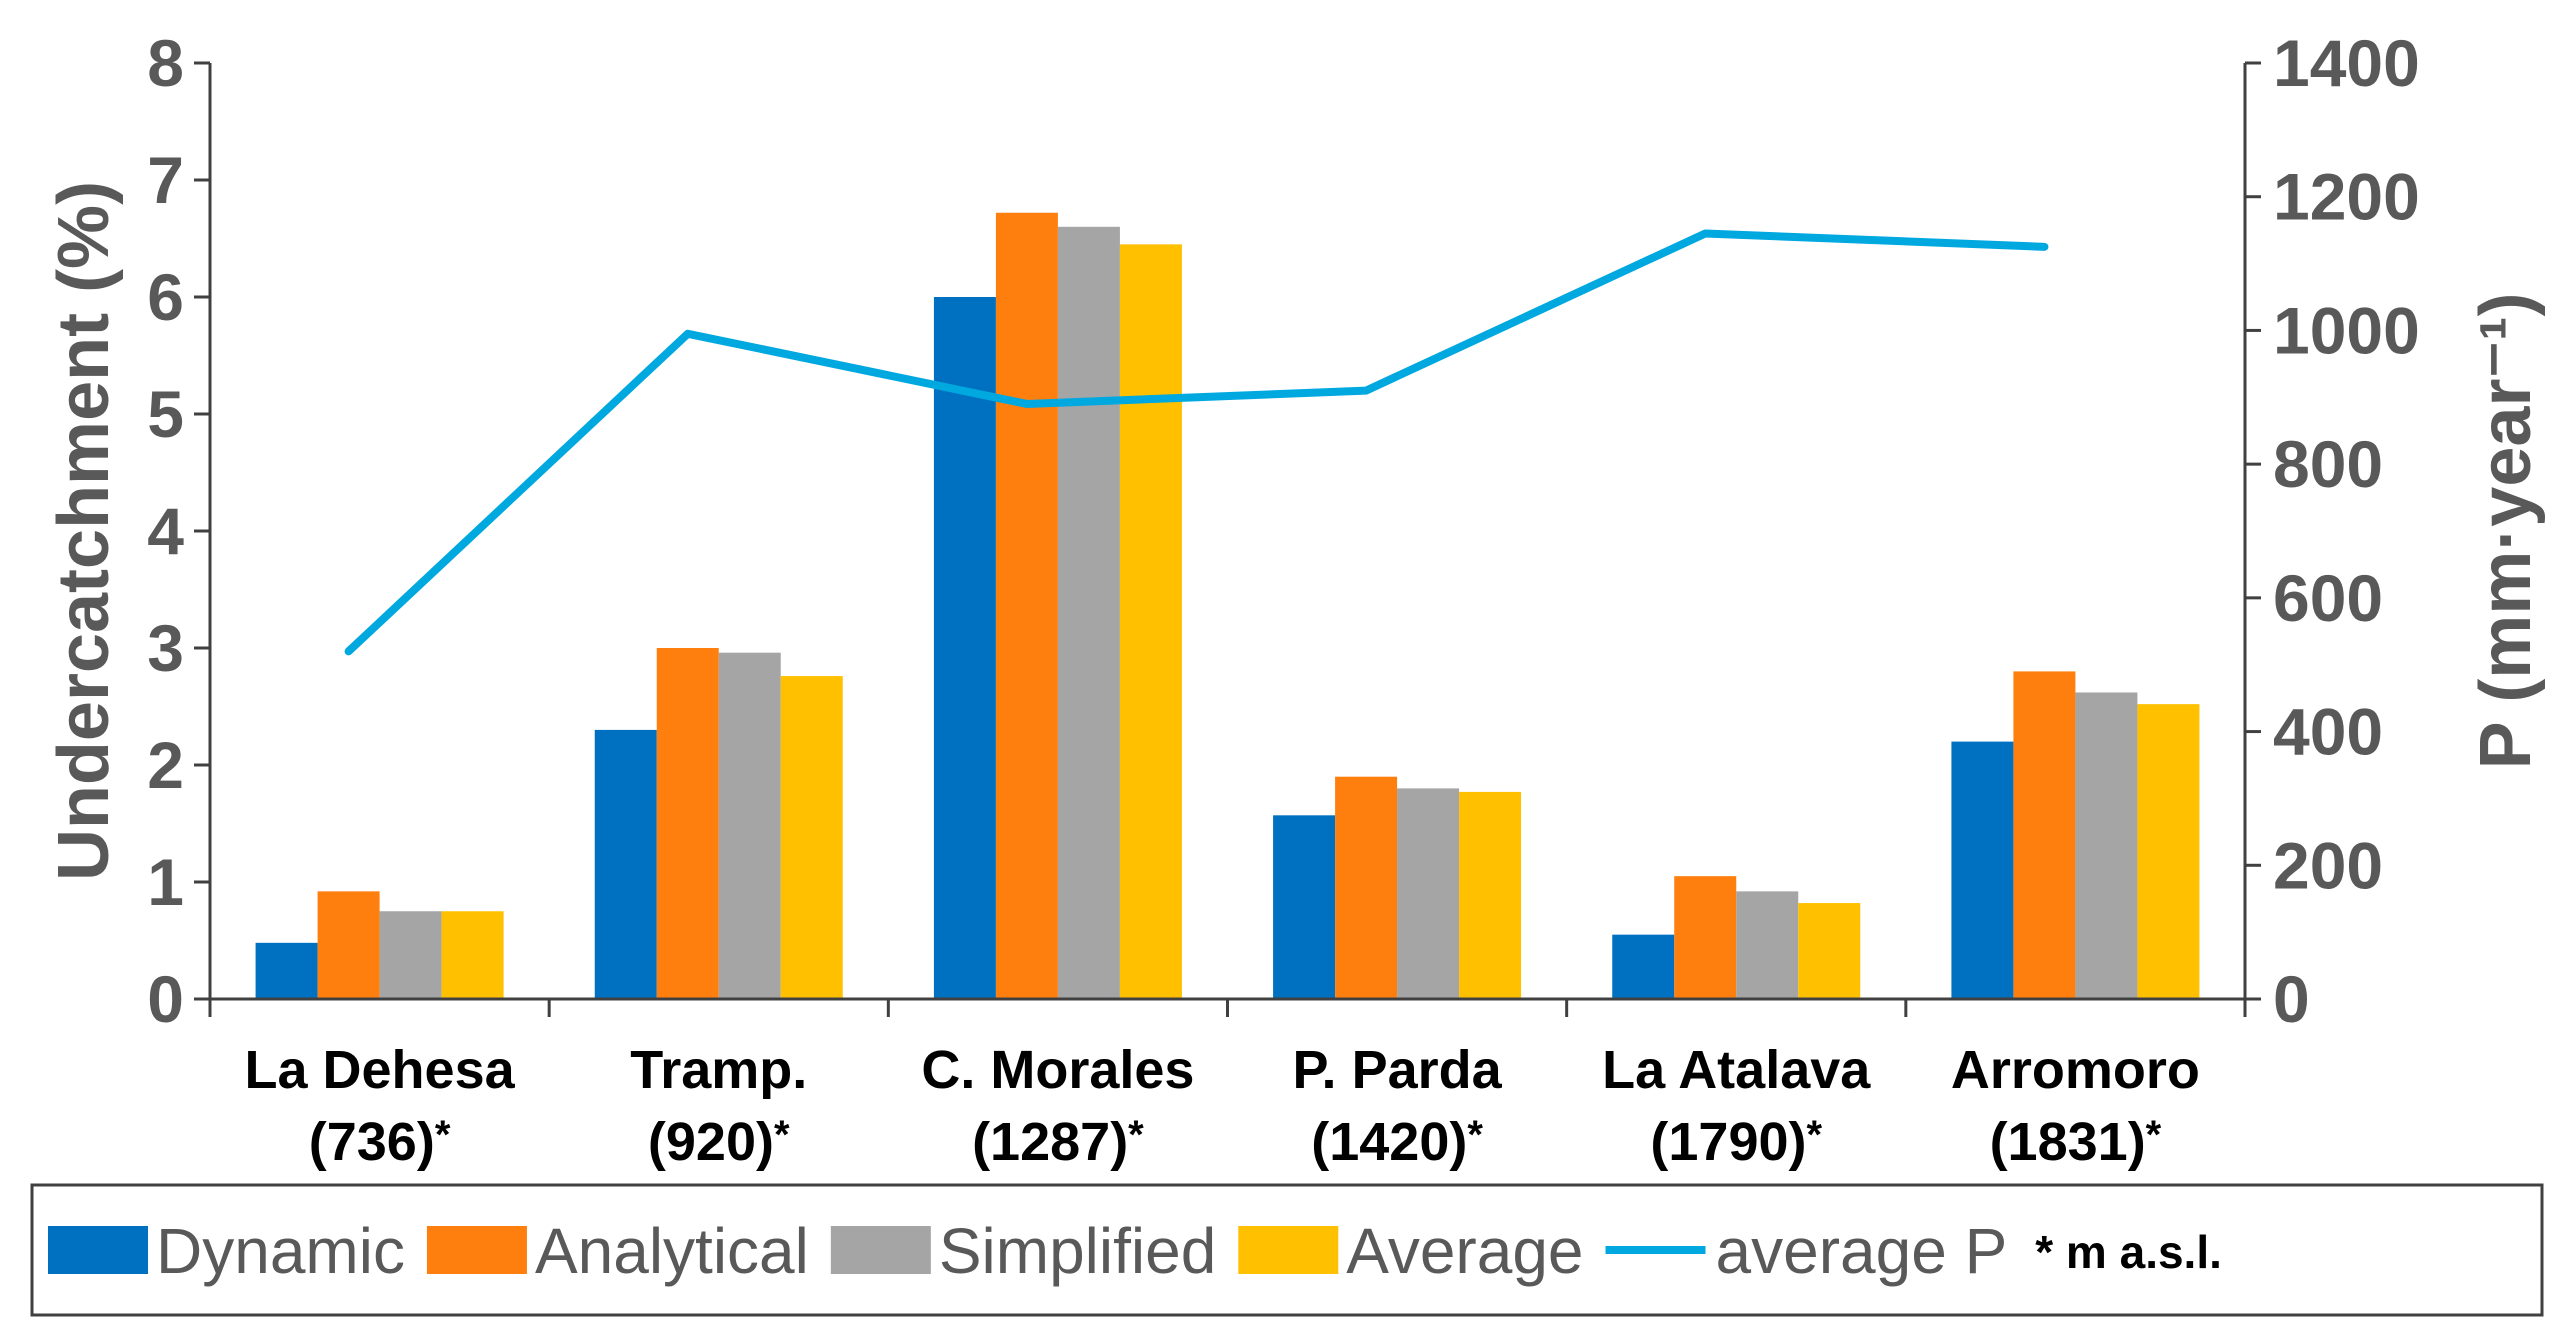 The height and width of the screenshot is (1342, 2574). Describe the element at coordinates (165, 765) in the screenshot. I see `left-tick-label: 2` at that location.